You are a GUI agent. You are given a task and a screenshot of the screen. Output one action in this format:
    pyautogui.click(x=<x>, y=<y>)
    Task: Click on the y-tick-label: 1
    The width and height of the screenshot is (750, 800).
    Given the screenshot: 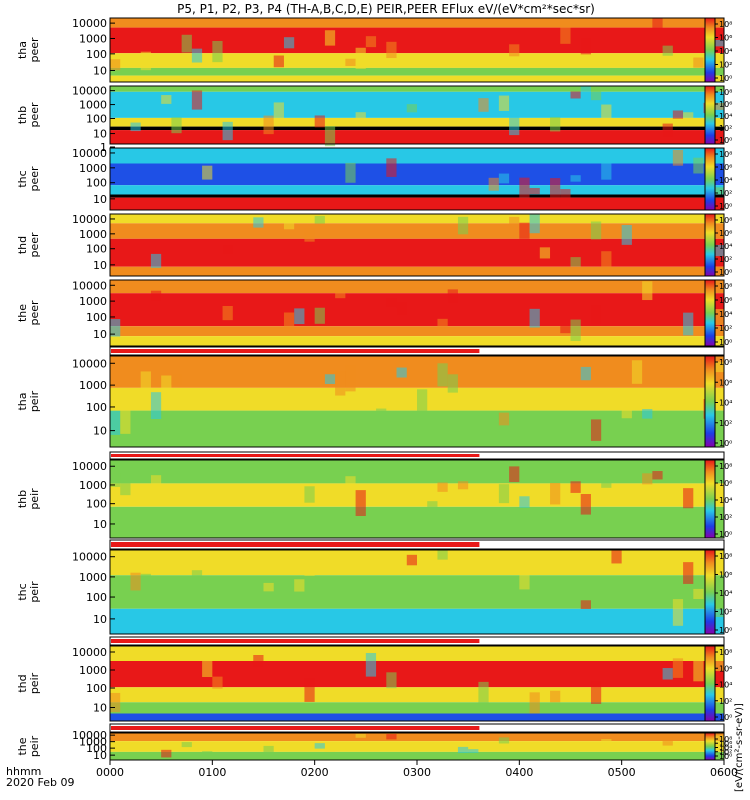 What is the action you would take?
    pyautogui.click(x=103, y=147)
    